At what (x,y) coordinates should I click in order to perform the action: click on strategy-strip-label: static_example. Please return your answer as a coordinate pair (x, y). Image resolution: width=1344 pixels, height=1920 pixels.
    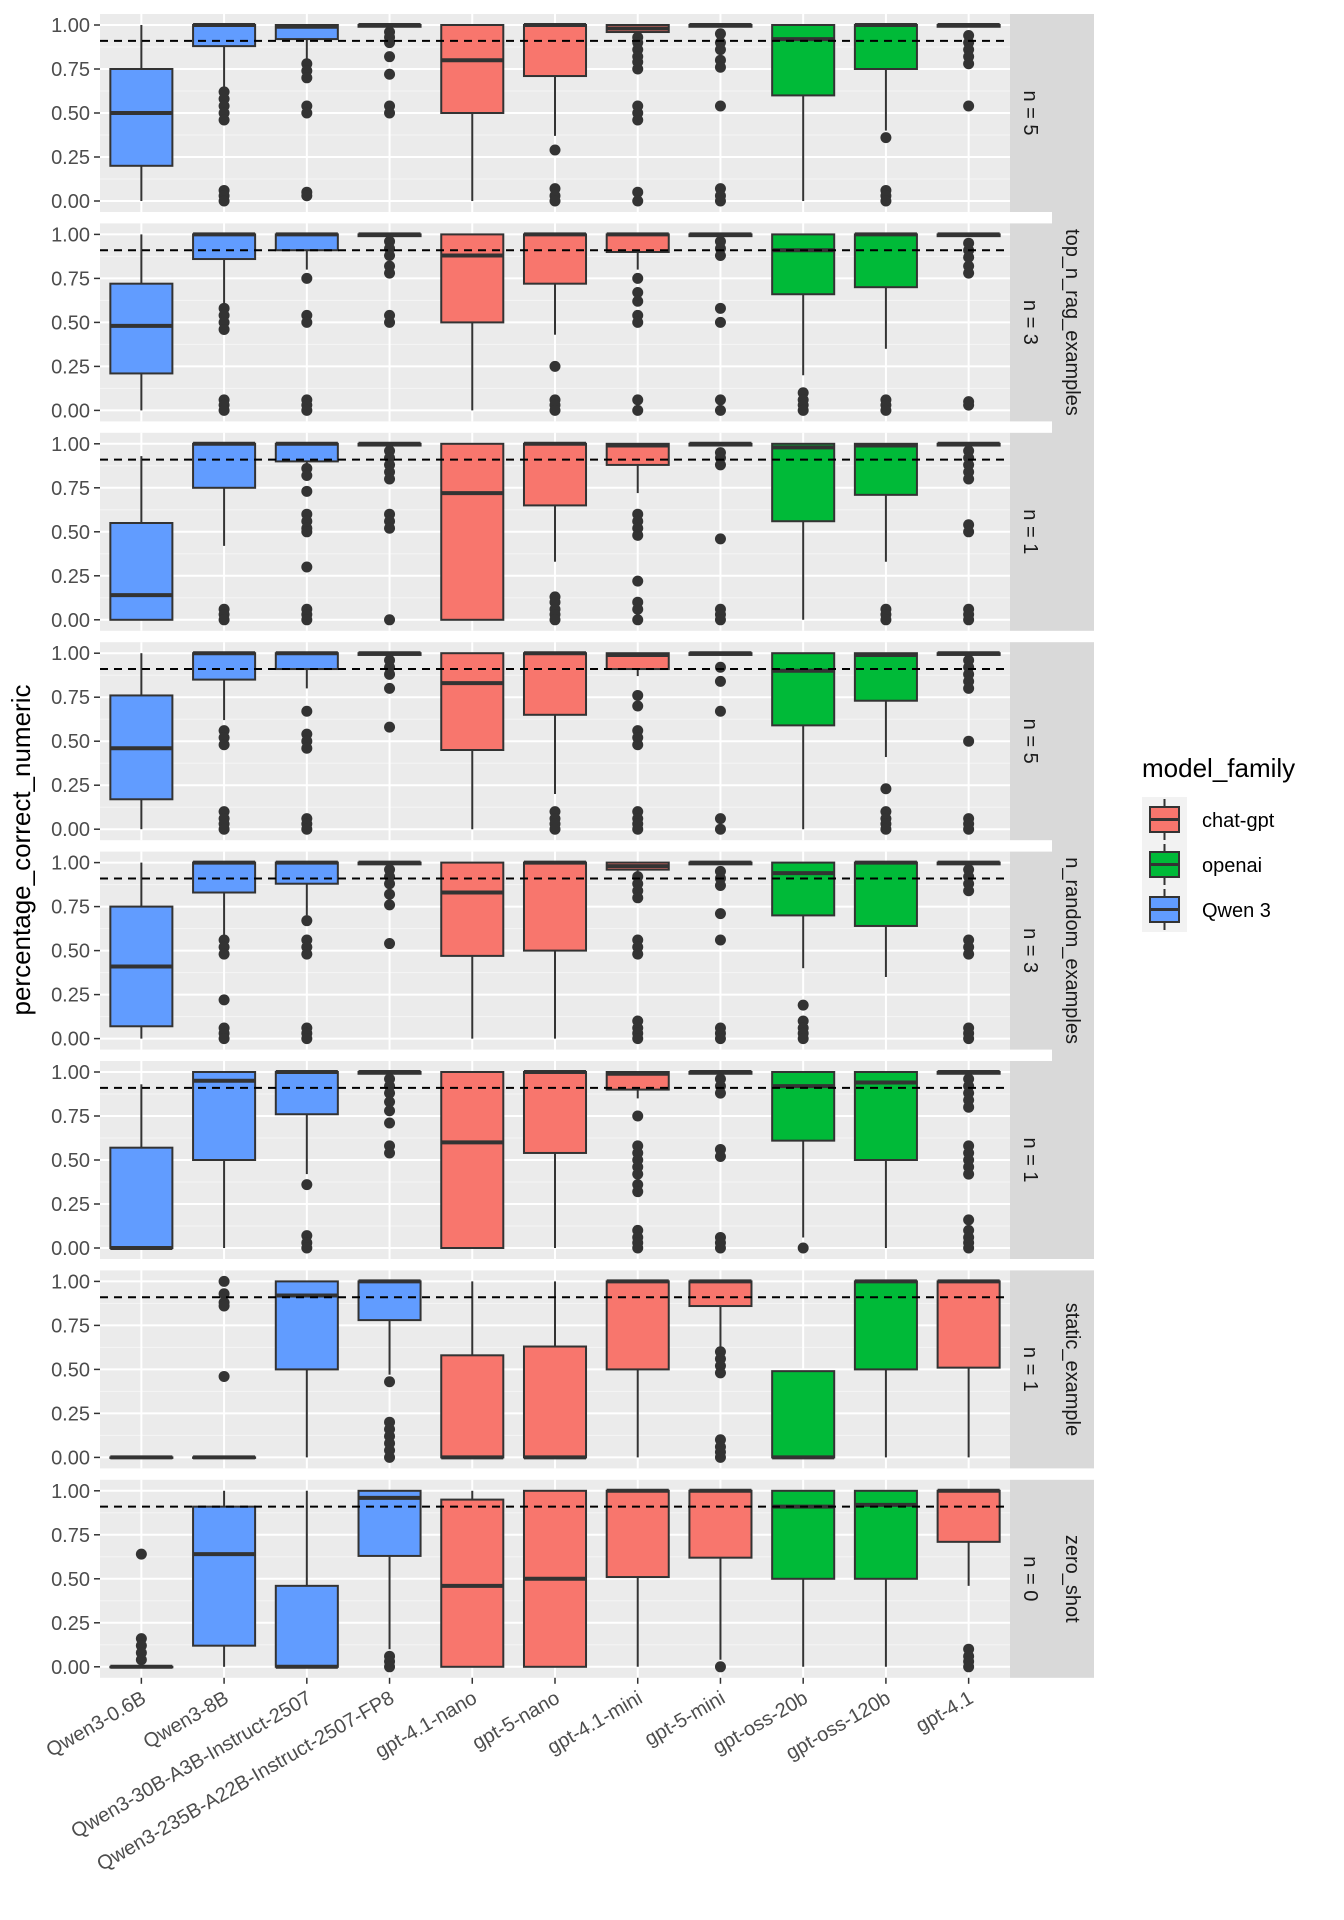
    Looking at the image, I should click on (1072, 1369).